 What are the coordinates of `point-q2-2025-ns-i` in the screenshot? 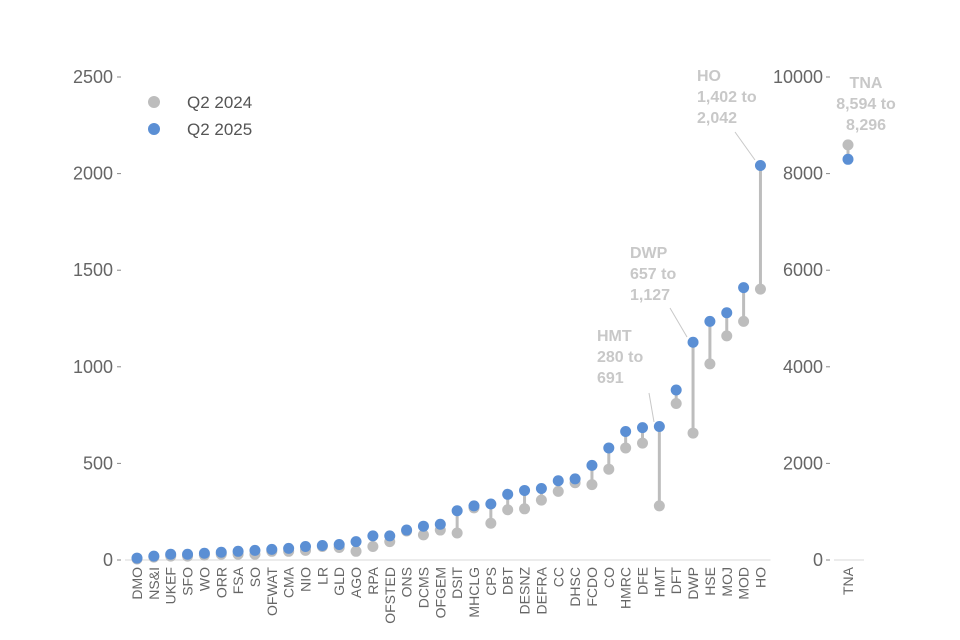 It's located at (154, 556).